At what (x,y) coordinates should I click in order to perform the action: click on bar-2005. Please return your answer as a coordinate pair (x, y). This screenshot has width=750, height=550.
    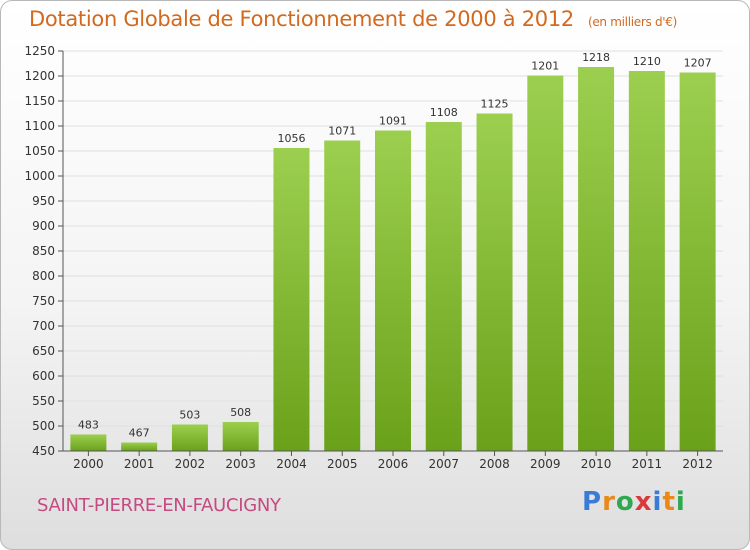
    Looking at the image, I should click on (342, 295).